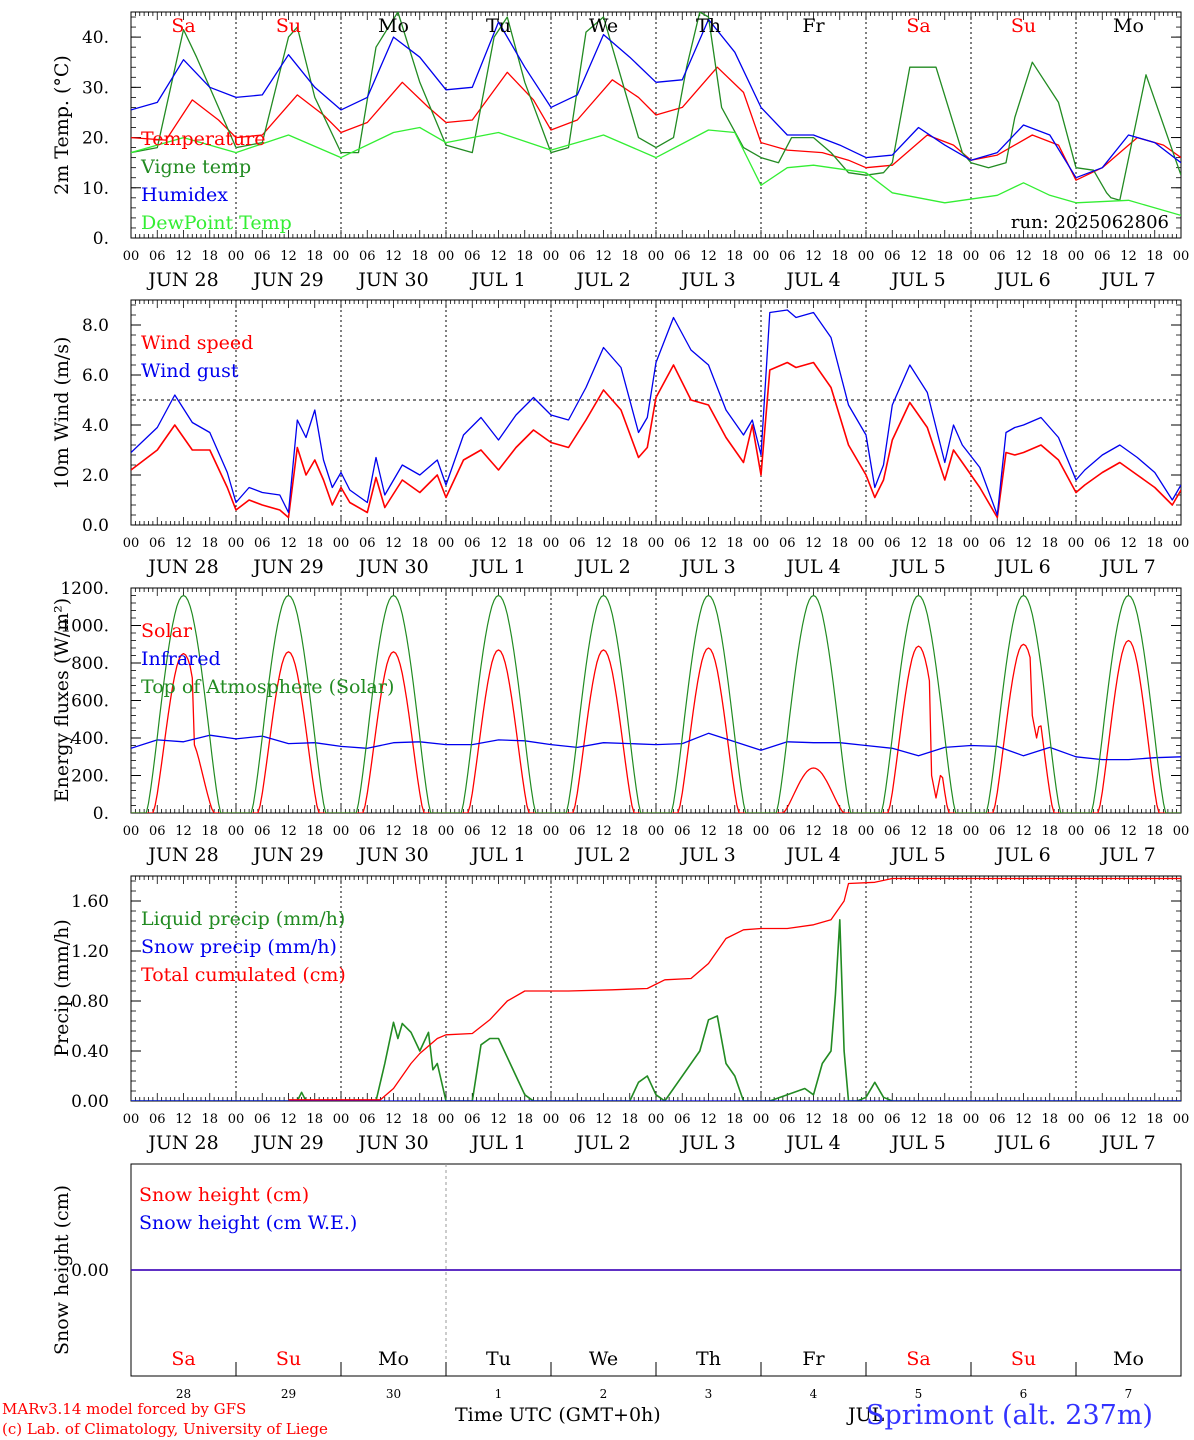 The image size is (1194, 1440). Describe the element at coordinates (1129, 1394) in the screenshot. I see `day-number-label: 7` at that location.